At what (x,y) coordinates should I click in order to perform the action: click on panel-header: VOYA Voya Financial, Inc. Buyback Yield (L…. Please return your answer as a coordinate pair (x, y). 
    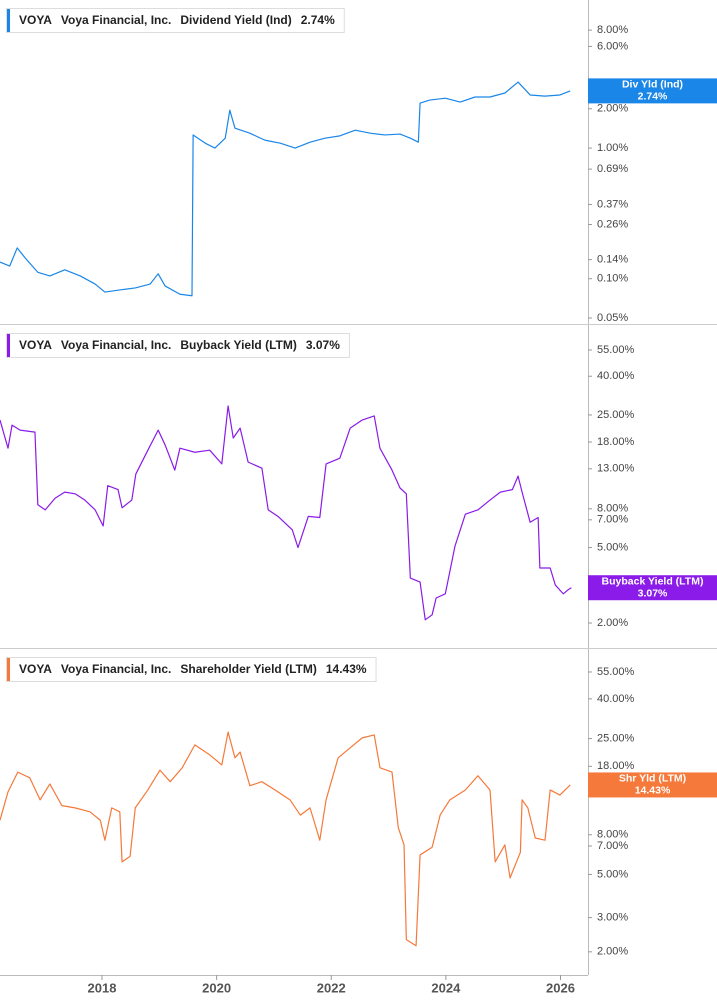
    Looking at the image, I should click on (178, 345).